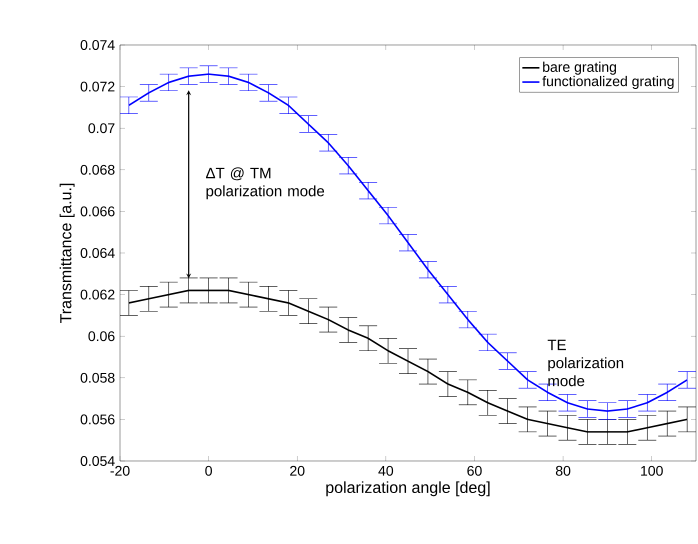 The height and width of the screenshot is (544, 698). I want to click on x-axis-title: polarization angle [deg], so click(408, 488).